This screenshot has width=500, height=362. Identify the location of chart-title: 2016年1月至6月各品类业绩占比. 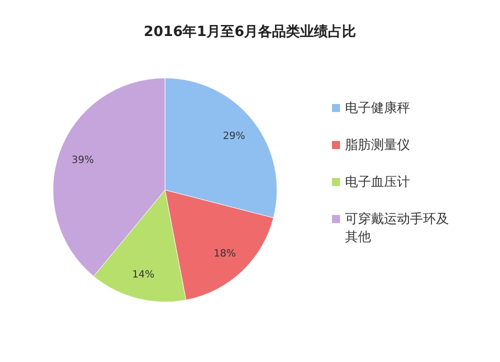
(250, 32).